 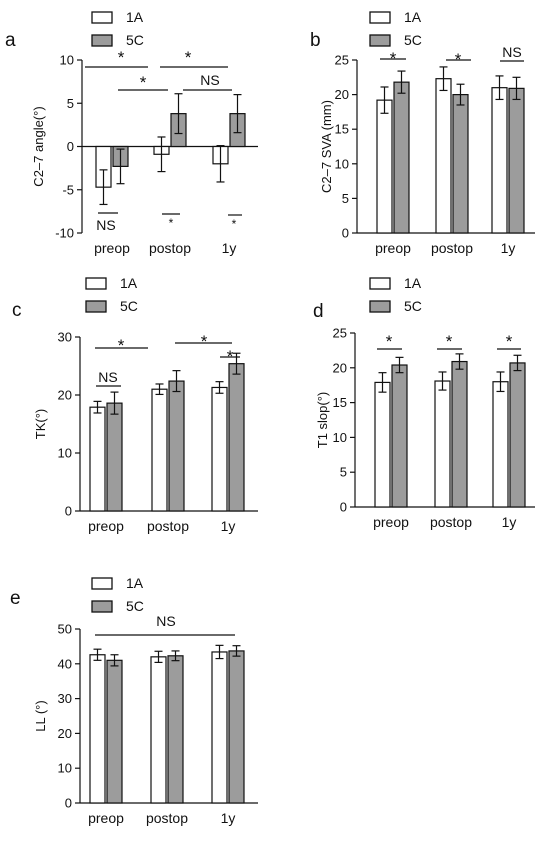 I want to click on panel-letter: c, so click(x=17, y=310).